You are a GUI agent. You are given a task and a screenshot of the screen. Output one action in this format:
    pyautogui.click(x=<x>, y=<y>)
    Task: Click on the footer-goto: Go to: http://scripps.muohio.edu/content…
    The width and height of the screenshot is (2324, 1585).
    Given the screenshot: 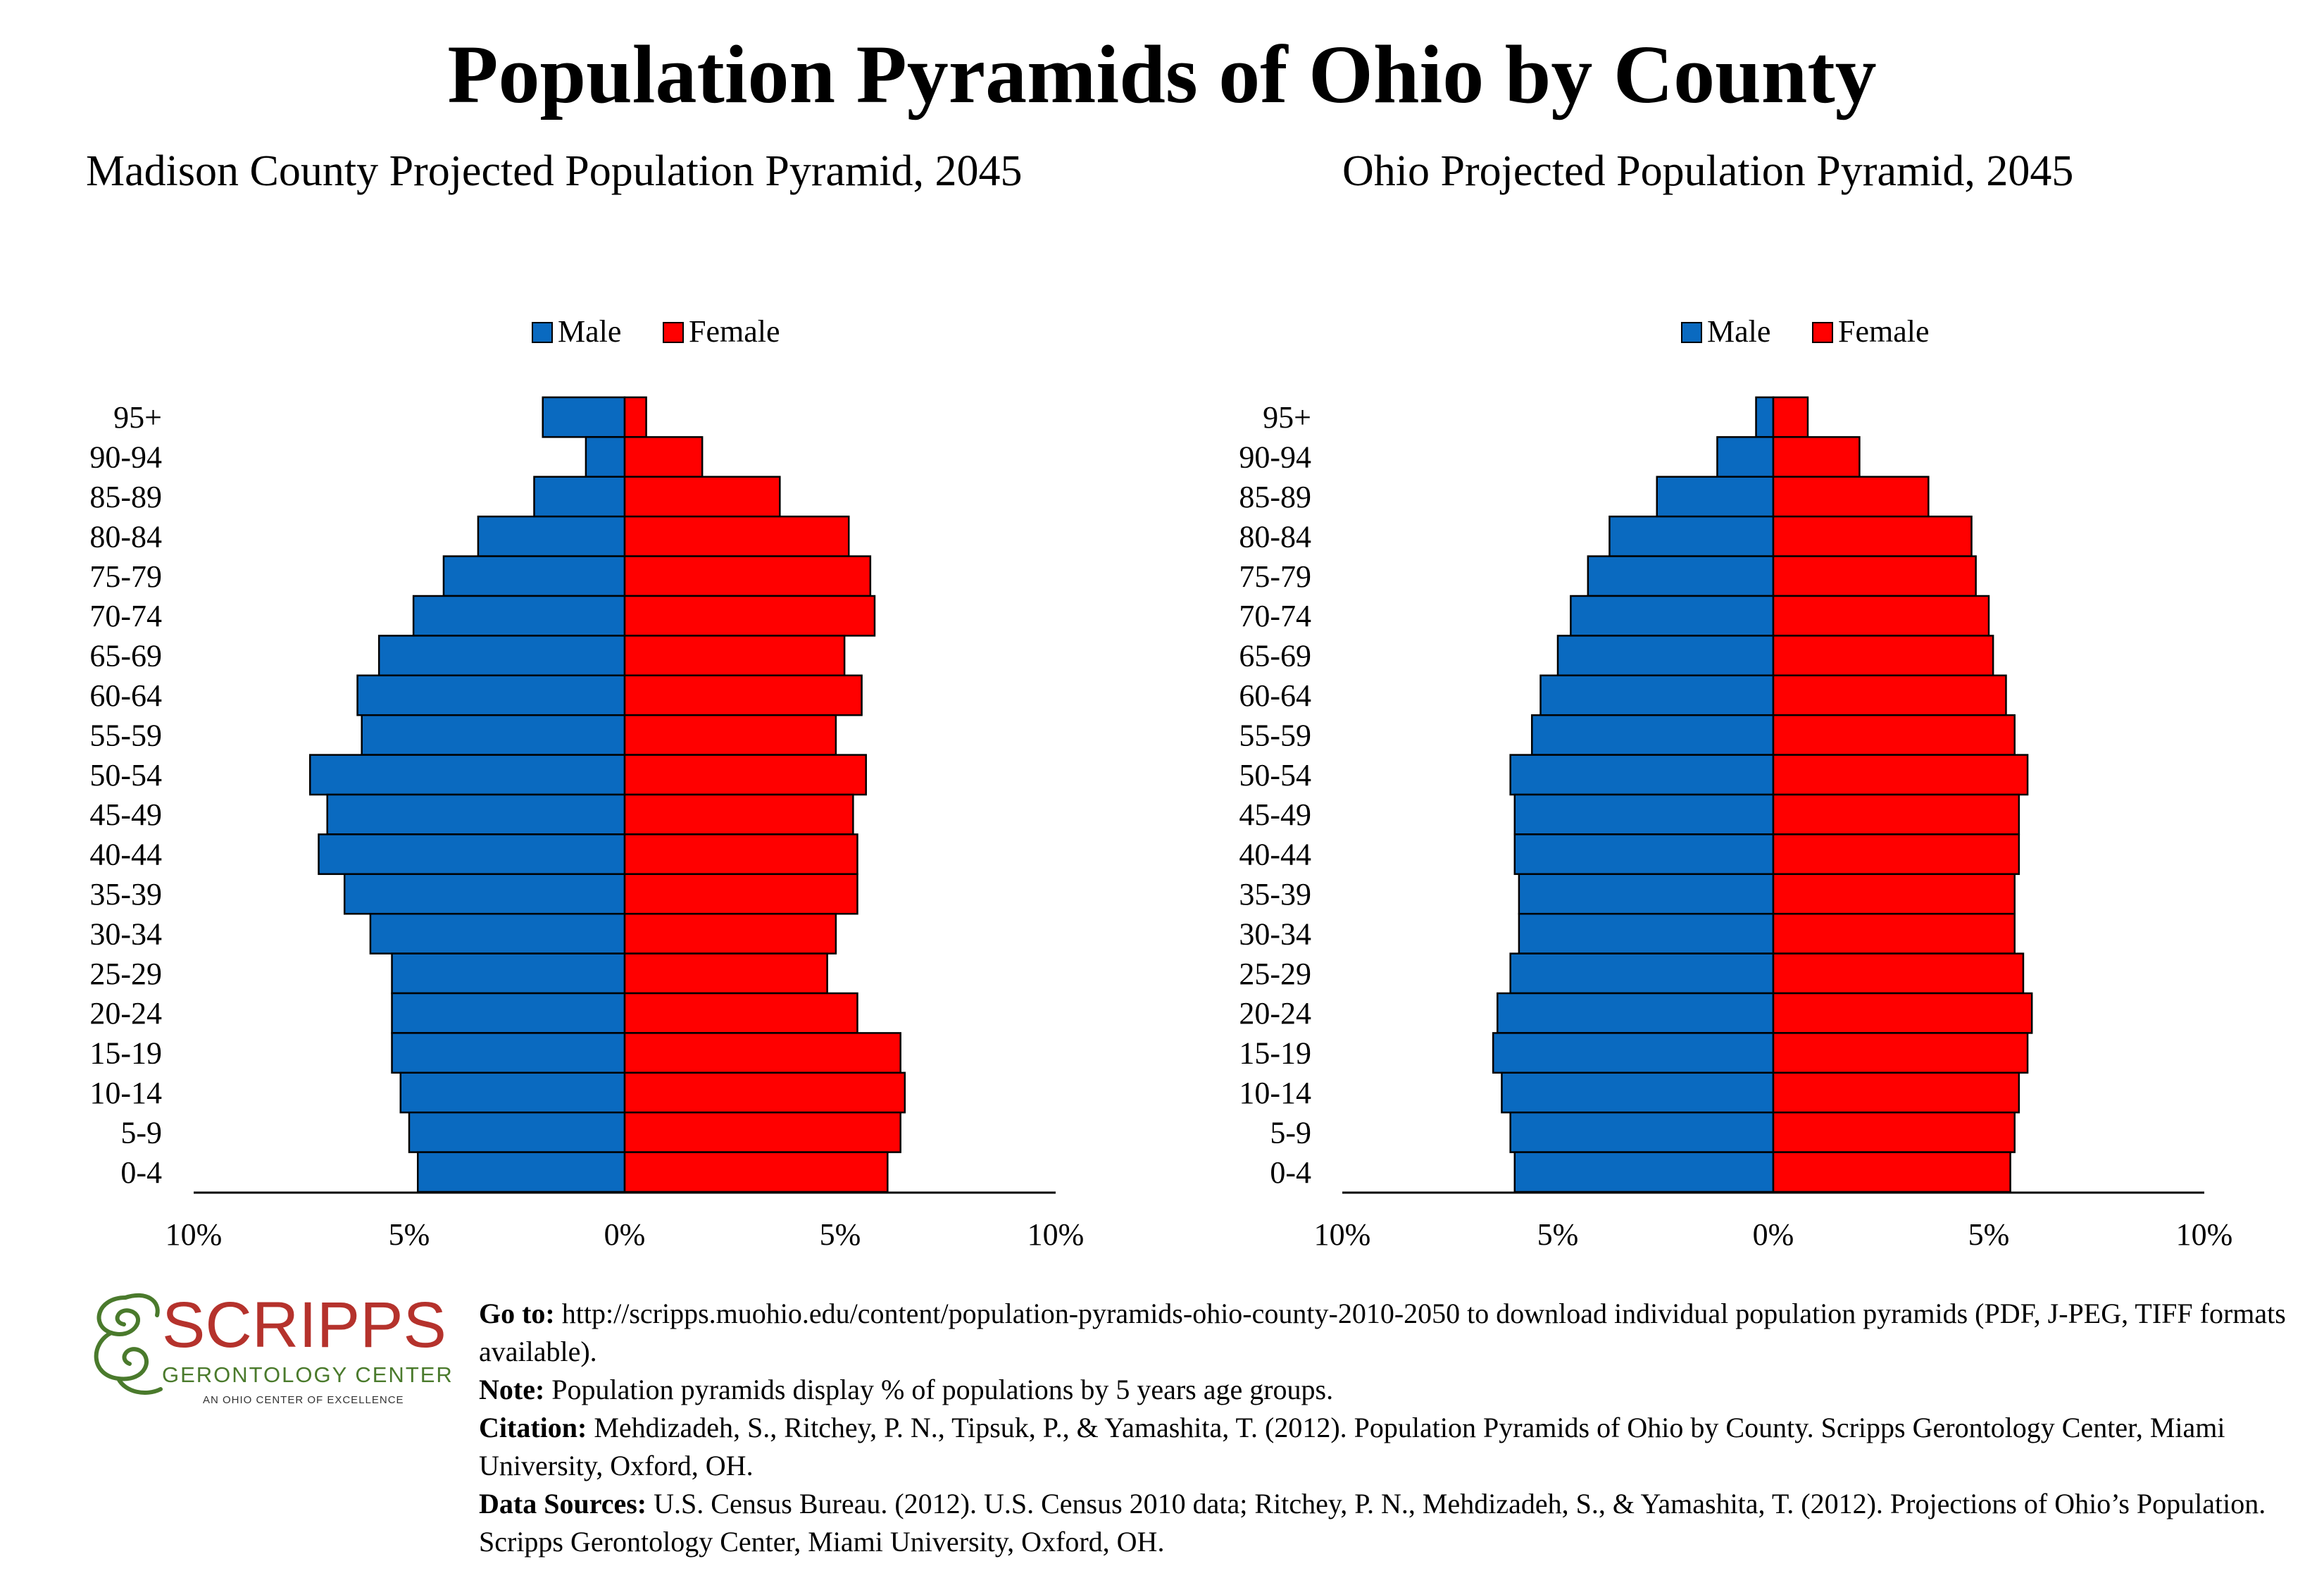 What is the action you would take?
    pyautogui.click(x=1382, y=1332)
    